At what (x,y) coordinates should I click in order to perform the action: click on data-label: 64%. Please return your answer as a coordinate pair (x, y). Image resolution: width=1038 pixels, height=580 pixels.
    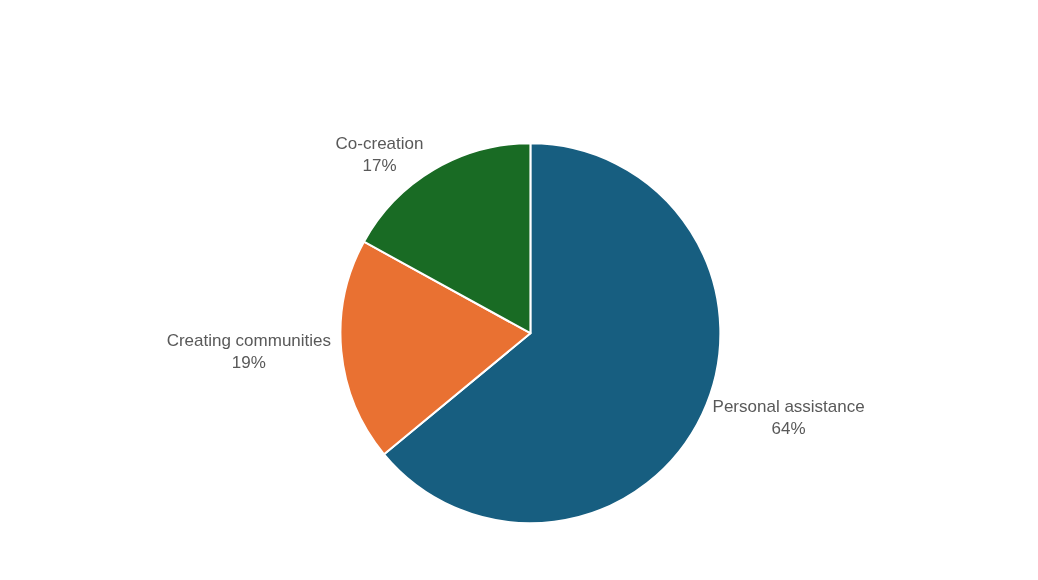
    Looking at the image, I should click on (788, 429).